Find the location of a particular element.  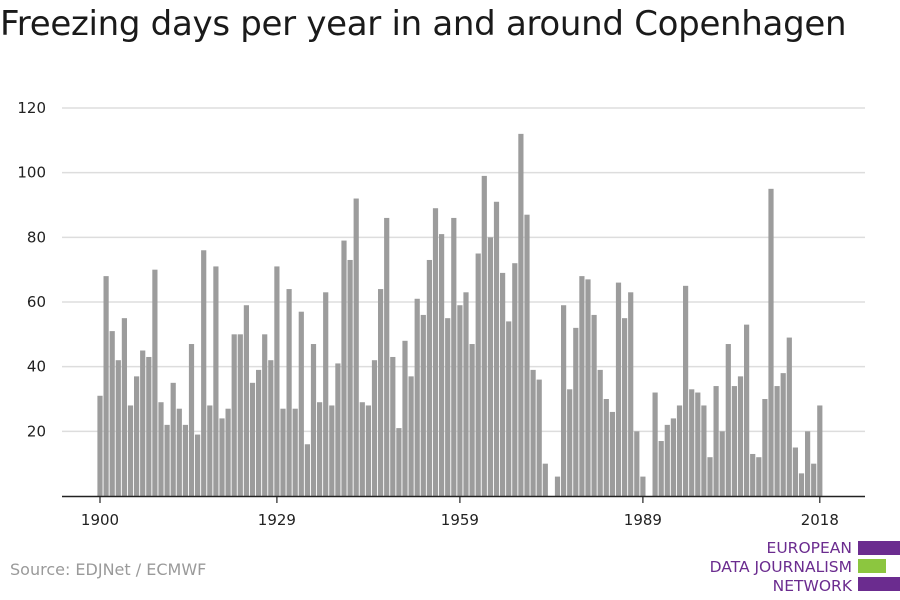

bar-1904 is located at coordinates (124, 407).